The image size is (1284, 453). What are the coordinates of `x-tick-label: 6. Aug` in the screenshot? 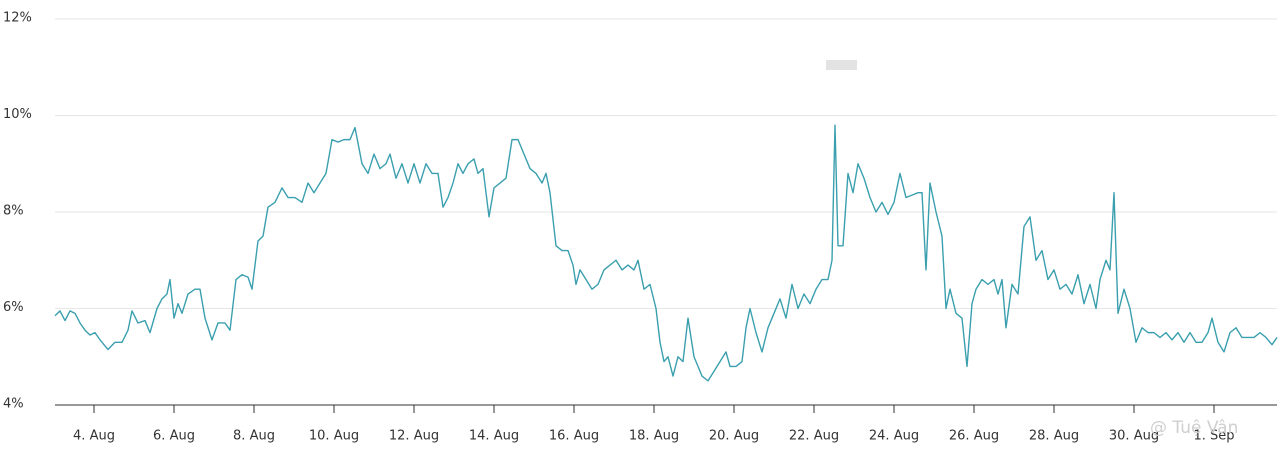 It's located at (174, 436).